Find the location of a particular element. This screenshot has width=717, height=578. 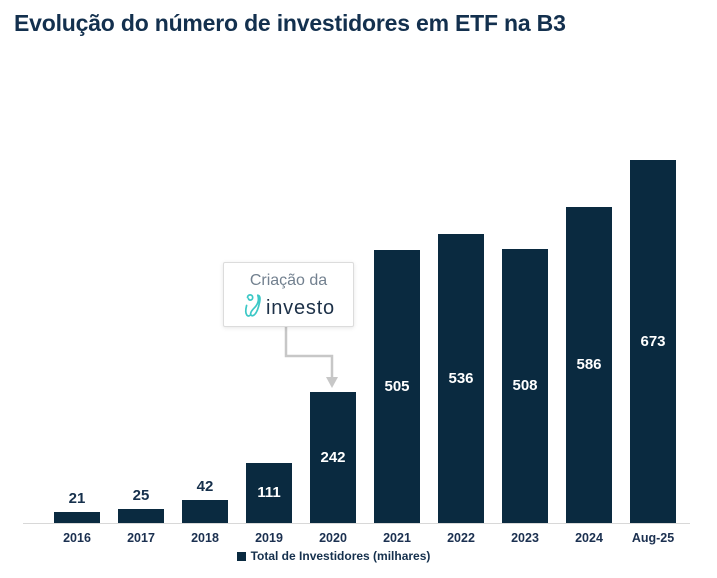

bar-2017 is located at coordinates (141, 516).